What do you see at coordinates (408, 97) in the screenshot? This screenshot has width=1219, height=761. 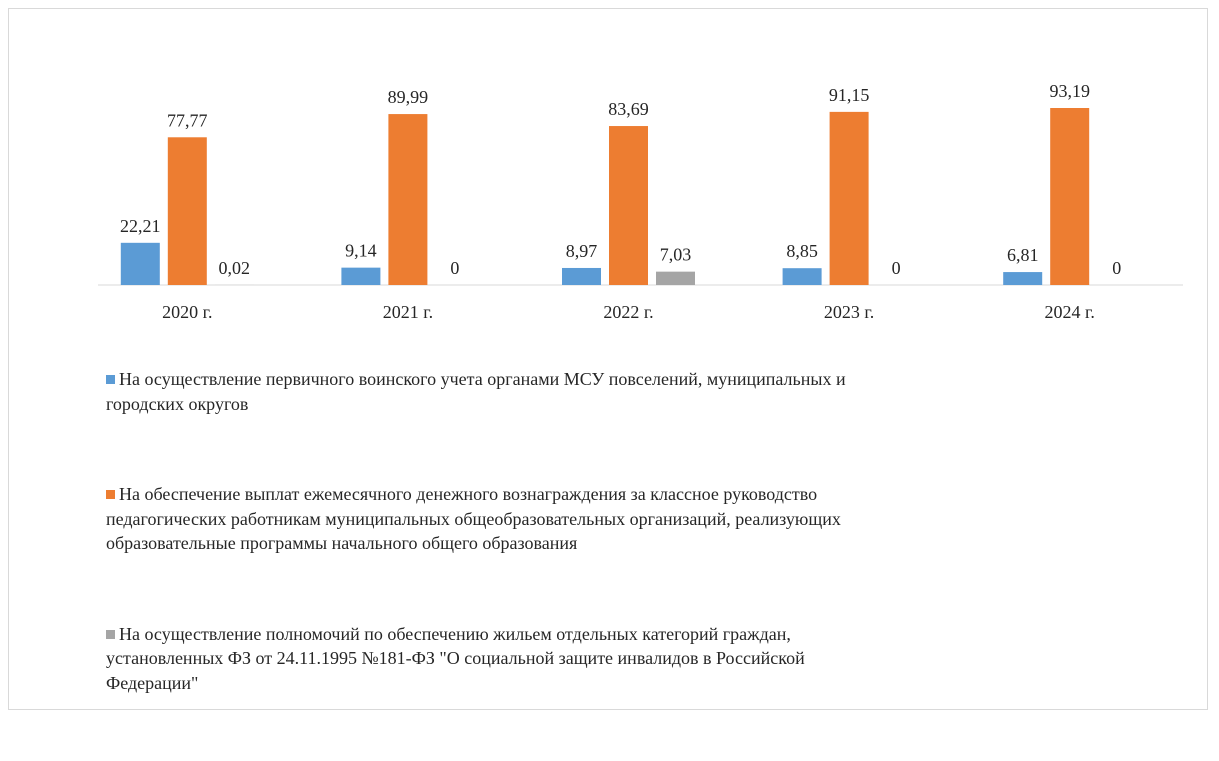 I see `data-label: 89,99` at bounding box center [408, 97].